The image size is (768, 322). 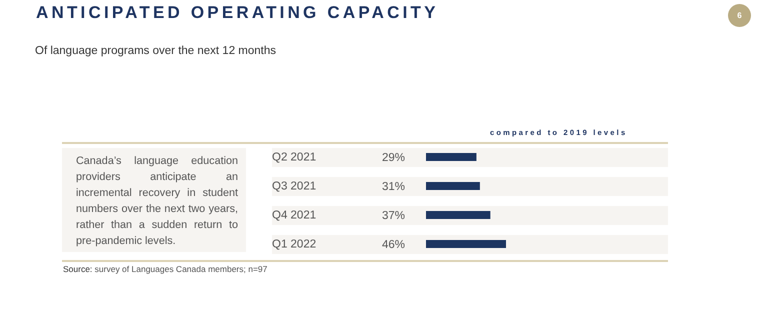 I want to click on y-tick-label: Q1 2022, so click(x=294, y=244).